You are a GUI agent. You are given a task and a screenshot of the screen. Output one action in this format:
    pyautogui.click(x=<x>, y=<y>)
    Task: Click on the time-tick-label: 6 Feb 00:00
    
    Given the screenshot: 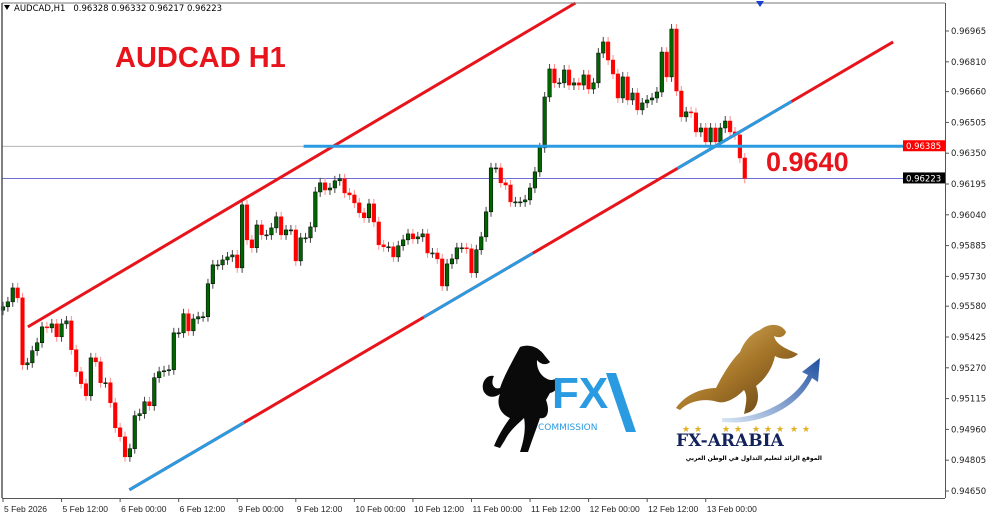 What is the action you would take?
    pyautogui.click(x=144, y=509)
    